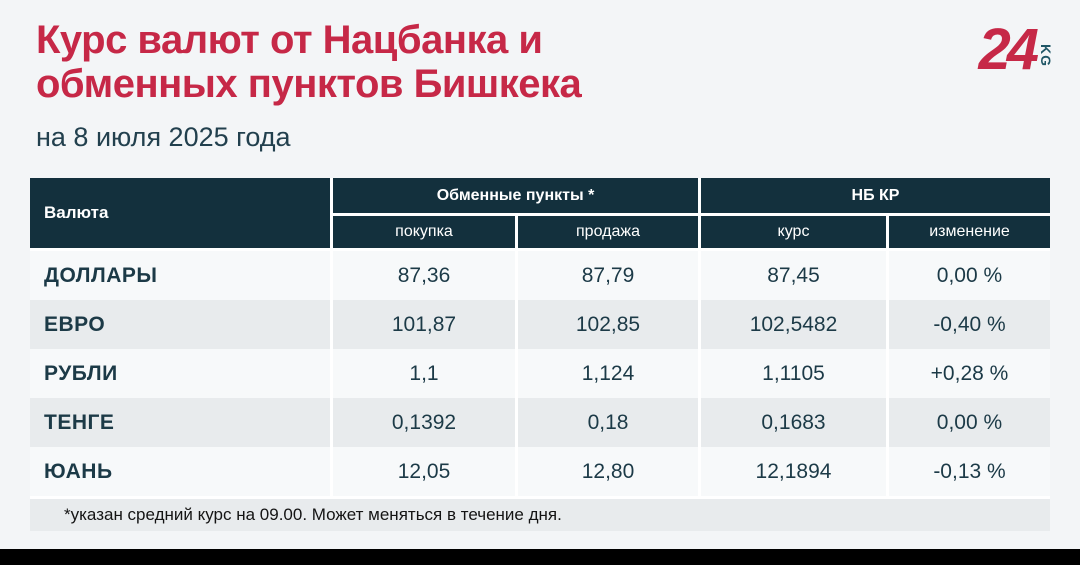 The width and height of the screenshot is (1080, 565). I want to click on nbkr-change-value: -0,40 %, so click(969, 324).